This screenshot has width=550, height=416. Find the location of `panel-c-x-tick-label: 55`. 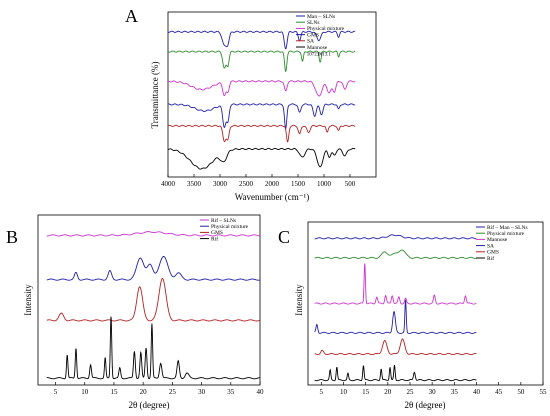

panel-c-x-tick-label: 55 is located at coordinates (544, 392).